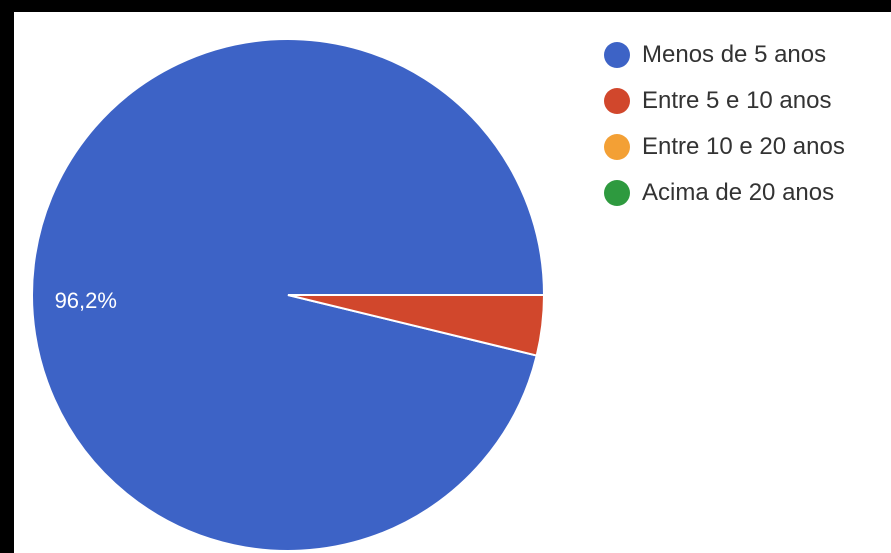 This screenshot has height=553, width=891. Describe the element at coordinates (416, 325) in the screenshot. I see `pie-slice-entre-5-e-10-anos` at that location.